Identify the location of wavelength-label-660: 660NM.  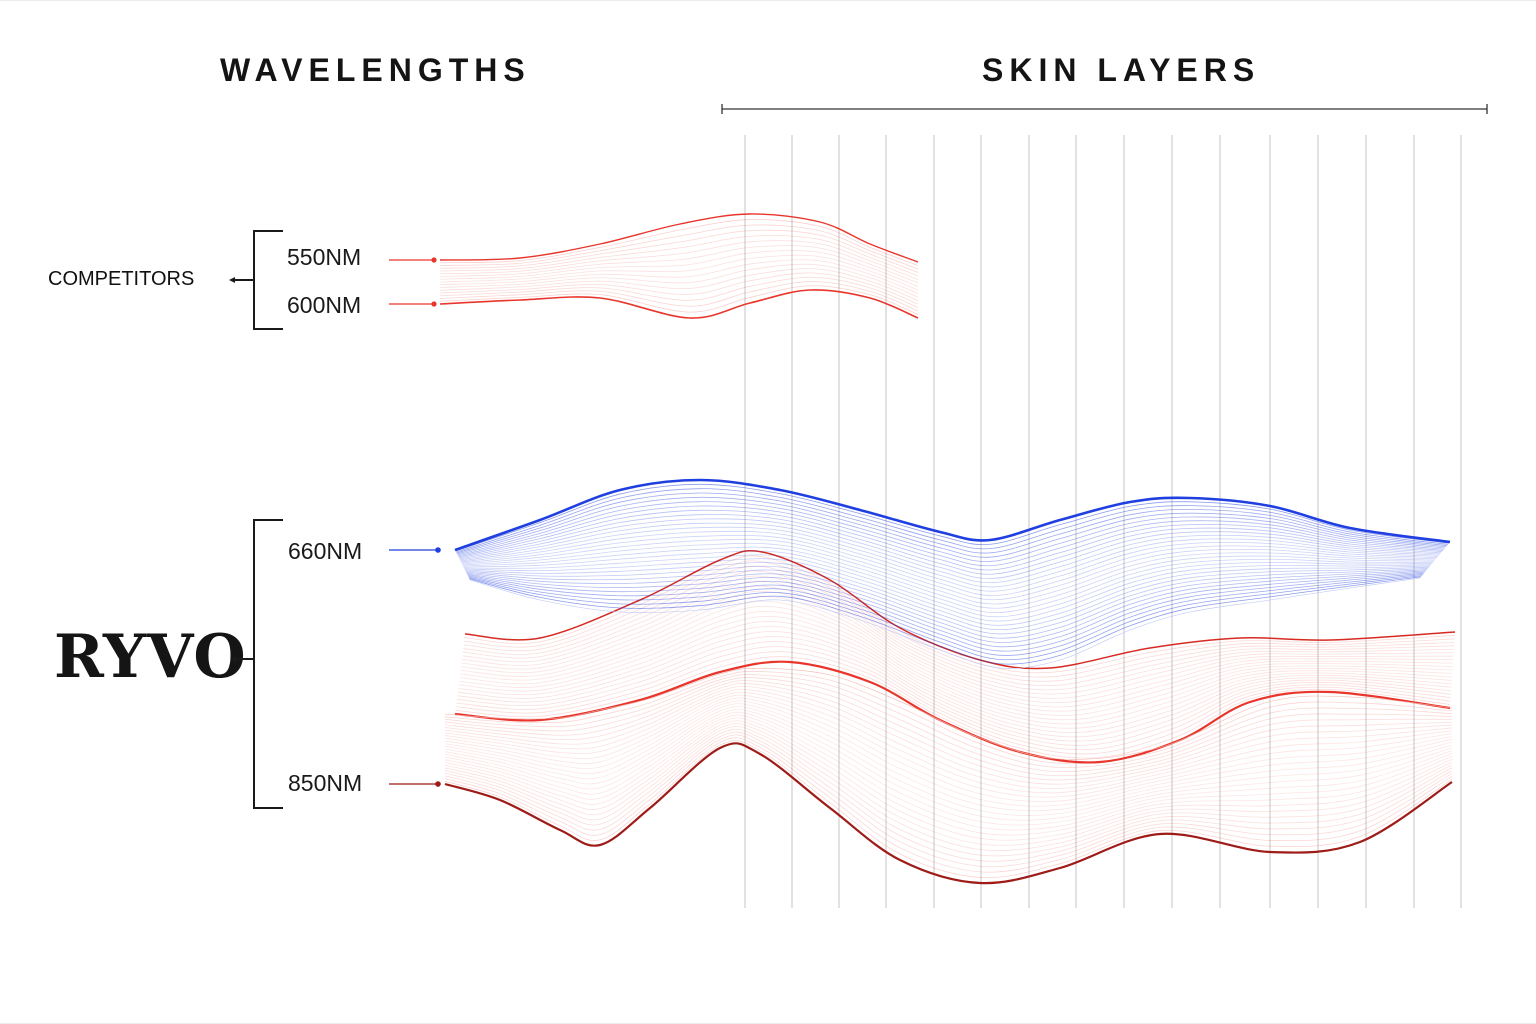
(325, 551).